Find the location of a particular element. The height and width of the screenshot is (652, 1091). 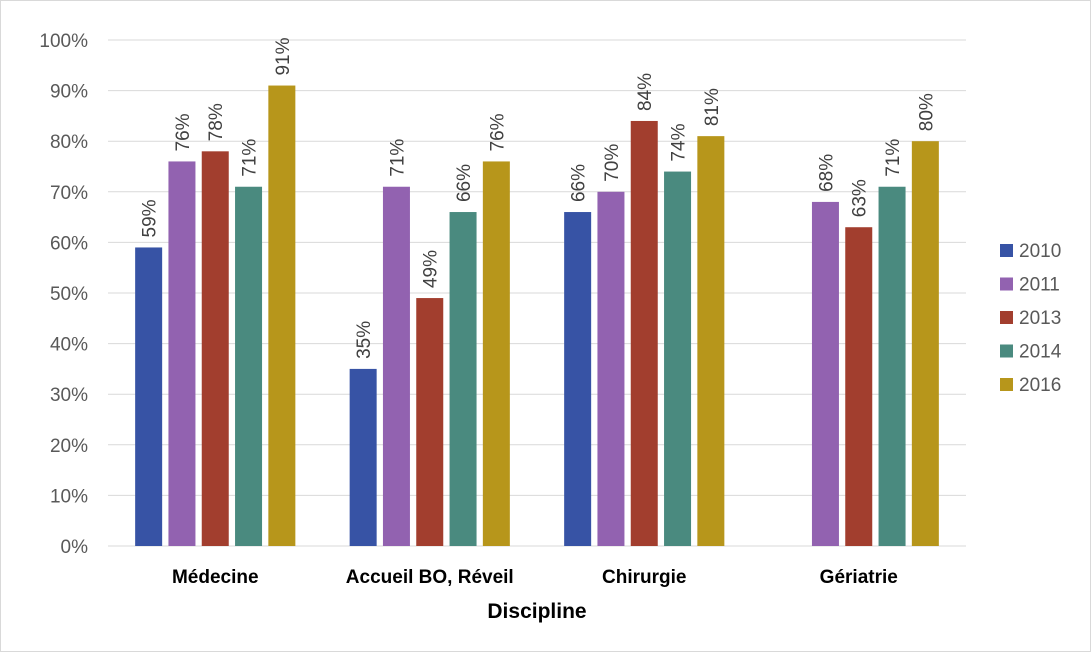

y-tick-label: 0% is located at coordinates (75, 547).